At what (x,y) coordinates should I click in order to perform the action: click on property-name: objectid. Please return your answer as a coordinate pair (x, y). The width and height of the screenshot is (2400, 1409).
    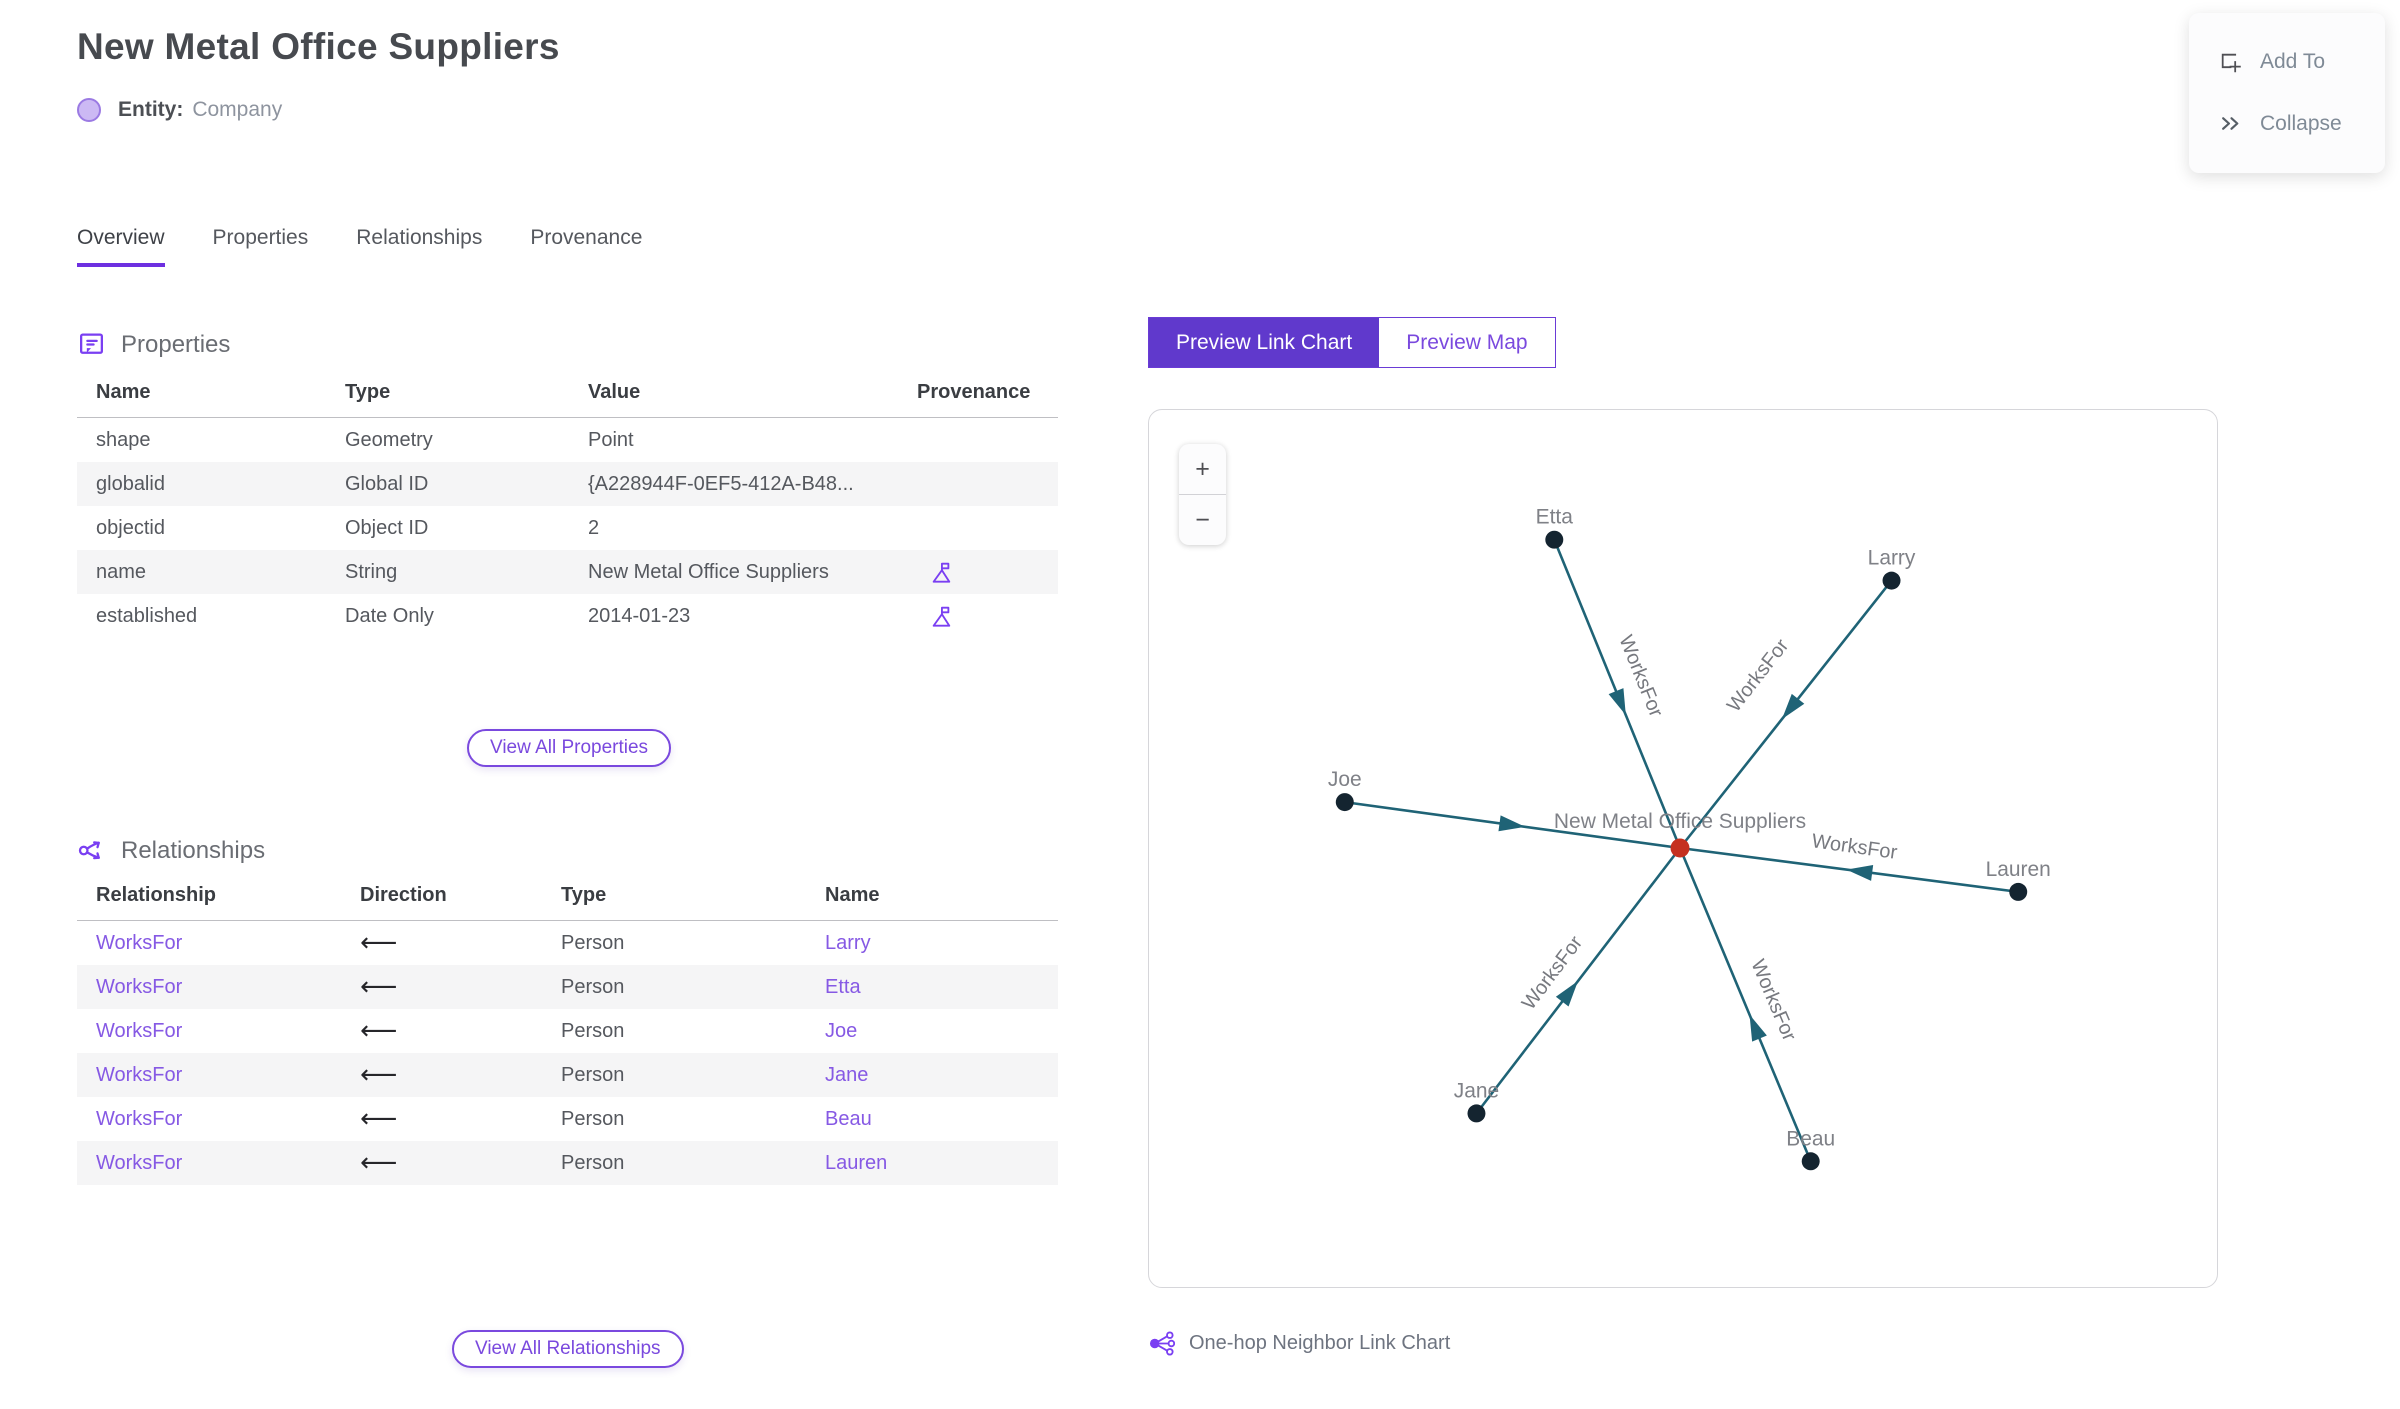
    Looking at the image, I should click on (130, 527).